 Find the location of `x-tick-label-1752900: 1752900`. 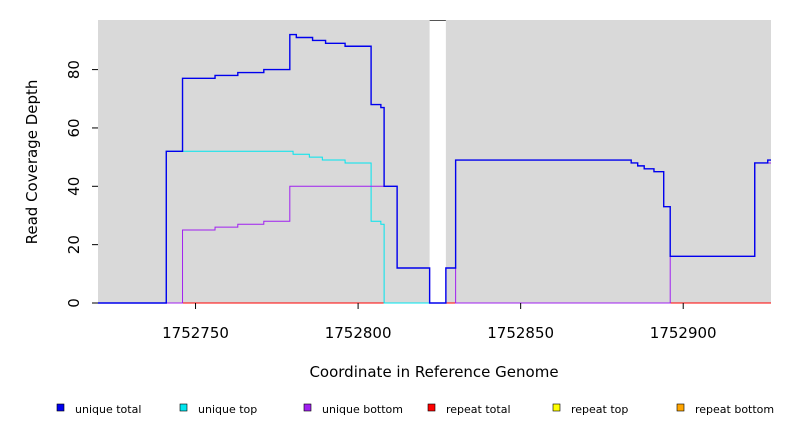

x-tick-label-1752900: 1752900 is located at coordinates (683, 333).